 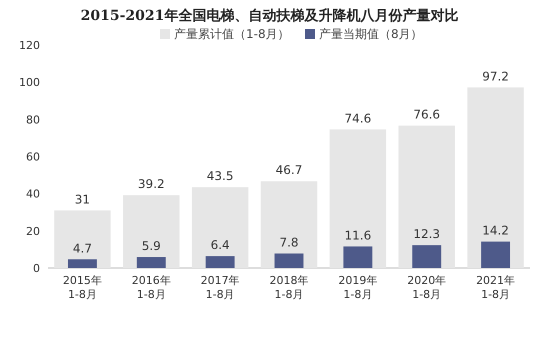 I want to click on x-tick-label: 2021年 1-8月, so click(x=496, y=287).